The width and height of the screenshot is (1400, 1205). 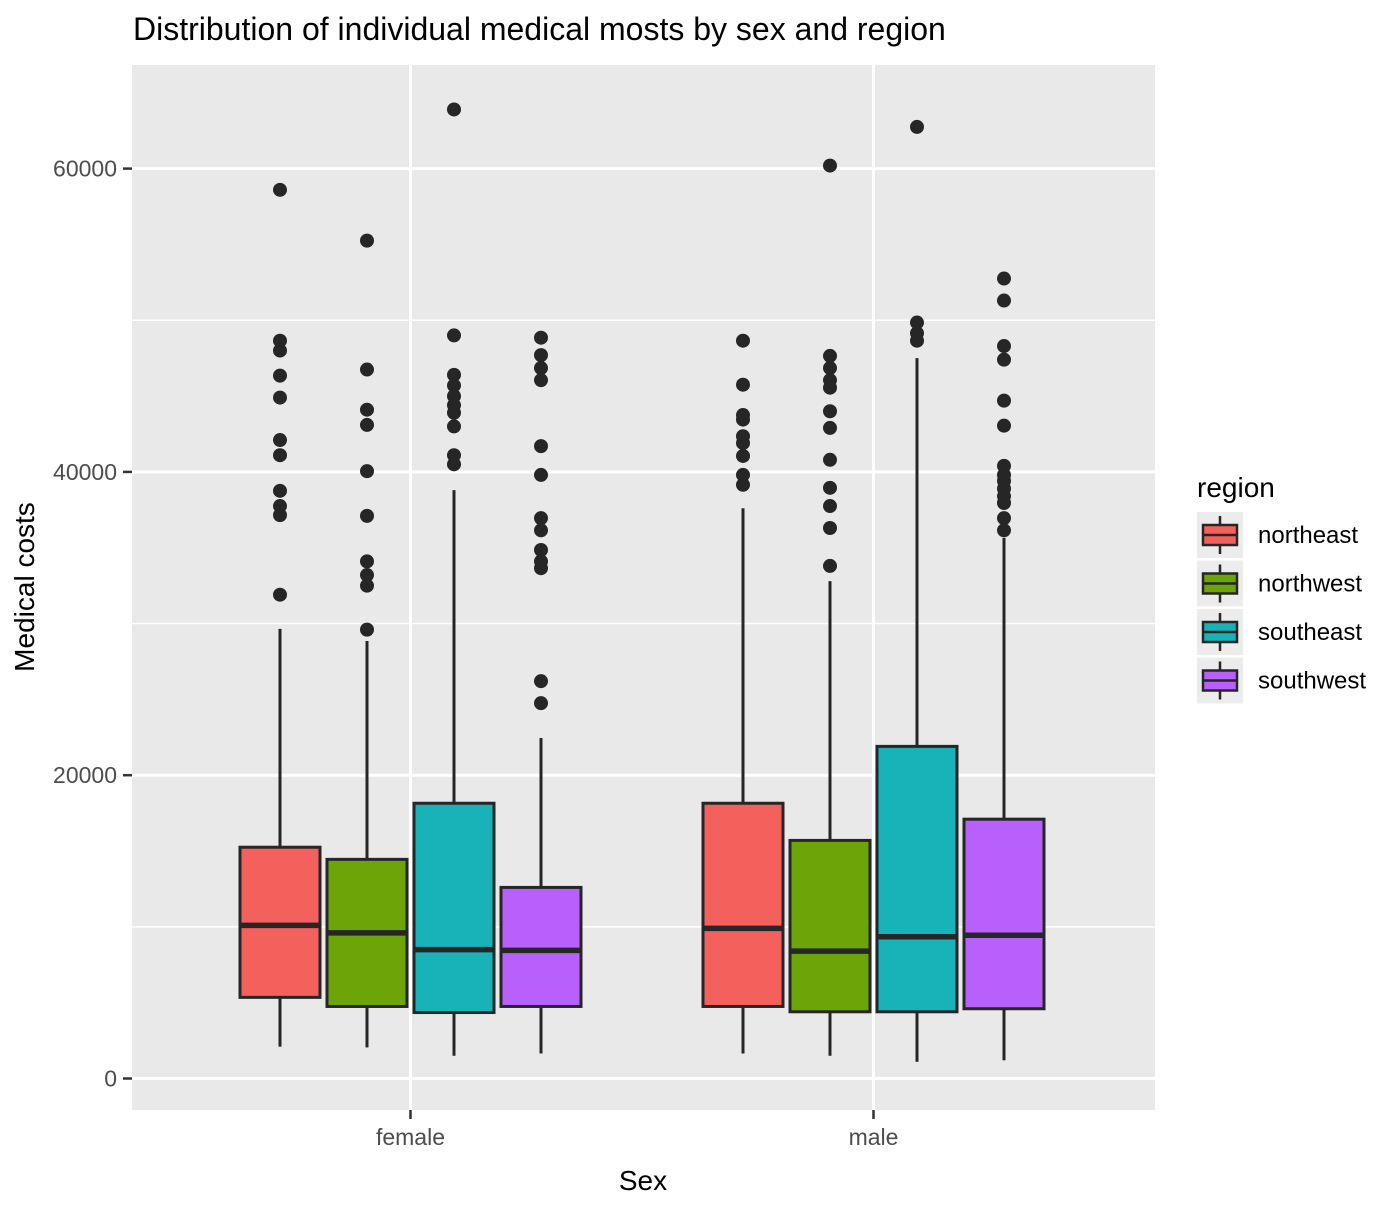 What do you see at coordinates (1310, 584) in the screenshot?
I see `legend-label: northwest` at bounding box center [1310, 584].